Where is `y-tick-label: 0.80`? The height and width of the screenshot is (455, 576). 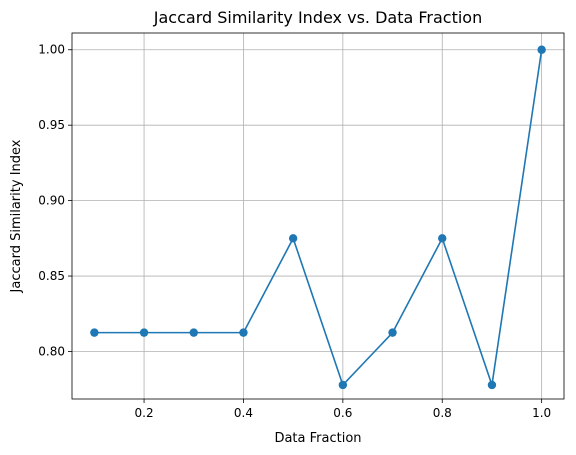 y-tick-label: 0.80 is located at coordinates (51, 351).